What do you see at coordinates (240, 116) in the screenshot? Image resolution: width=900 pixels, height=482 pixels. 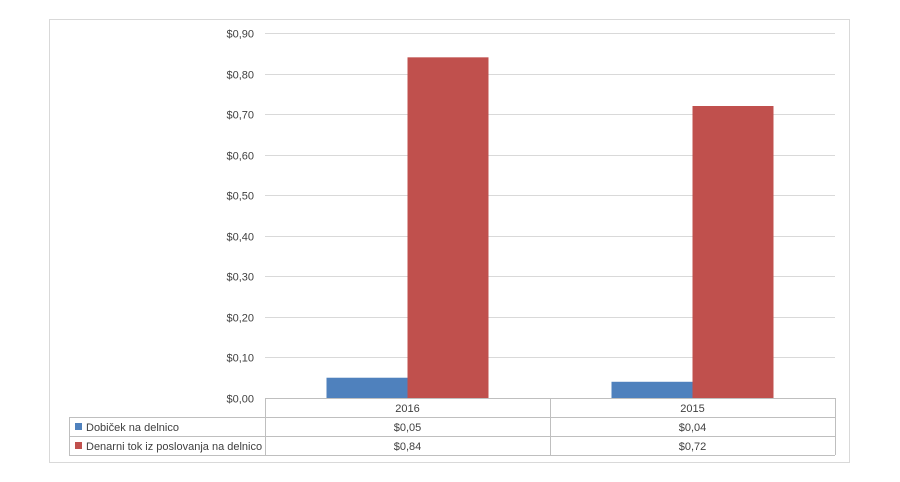 I see `y-tick-label: $0,70` at bounding box center [240, 116].